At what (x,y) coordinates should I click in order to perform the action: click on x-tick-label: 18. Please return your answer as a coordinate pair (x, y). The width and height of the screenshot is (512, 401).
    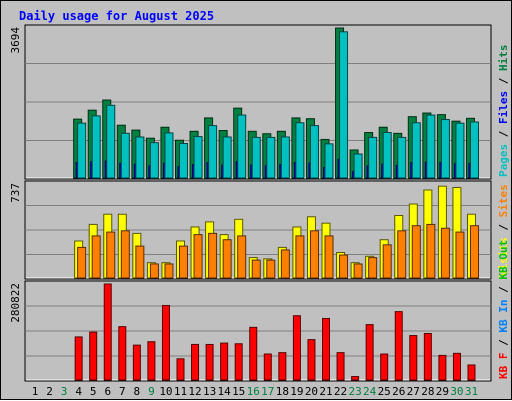
    Looking at the image, I should click on (282, 391).